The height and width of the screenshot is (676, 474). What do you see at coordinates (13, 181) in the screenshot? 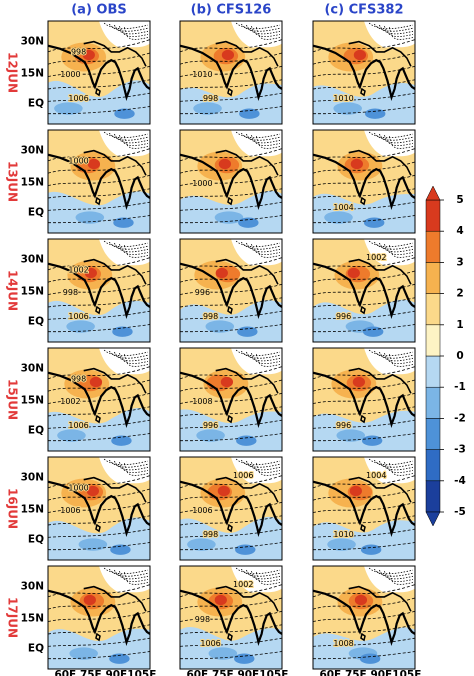
I see `row-label: 13JUN` at bounding box center [13, 181].